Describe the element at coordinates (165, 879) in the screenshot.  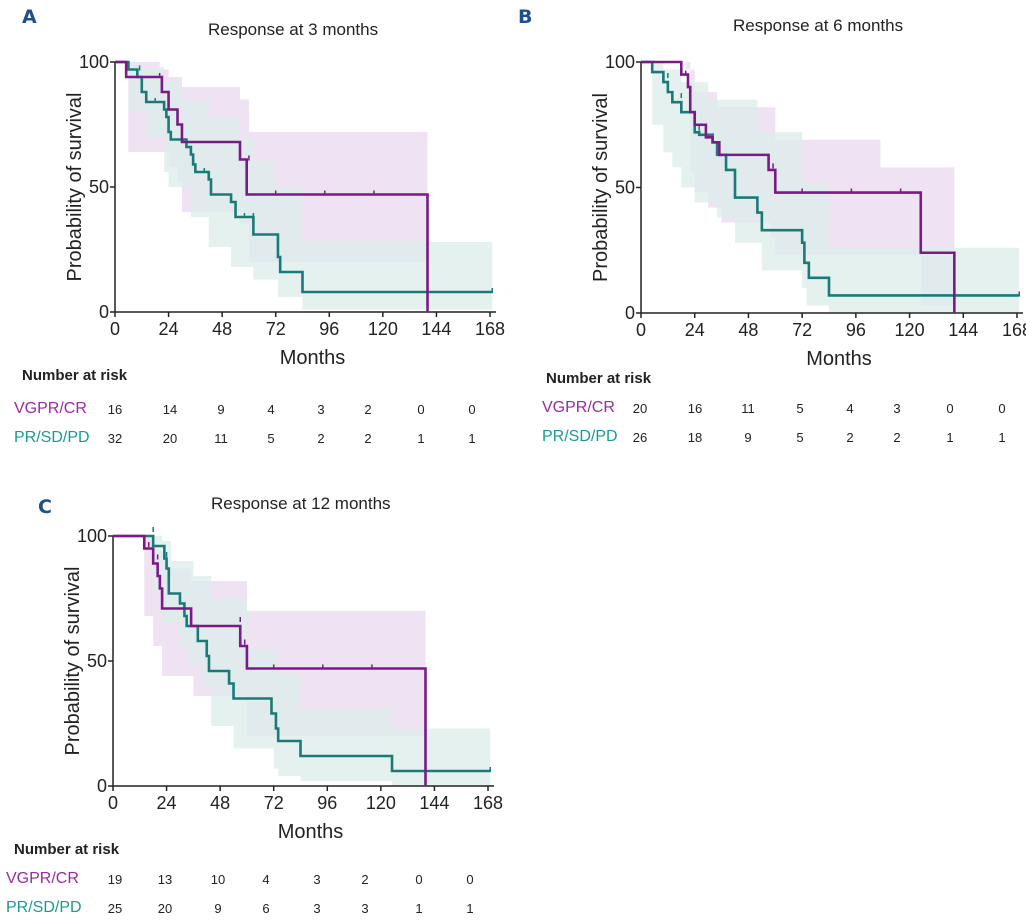
I see `risk-value: 13` at that location.